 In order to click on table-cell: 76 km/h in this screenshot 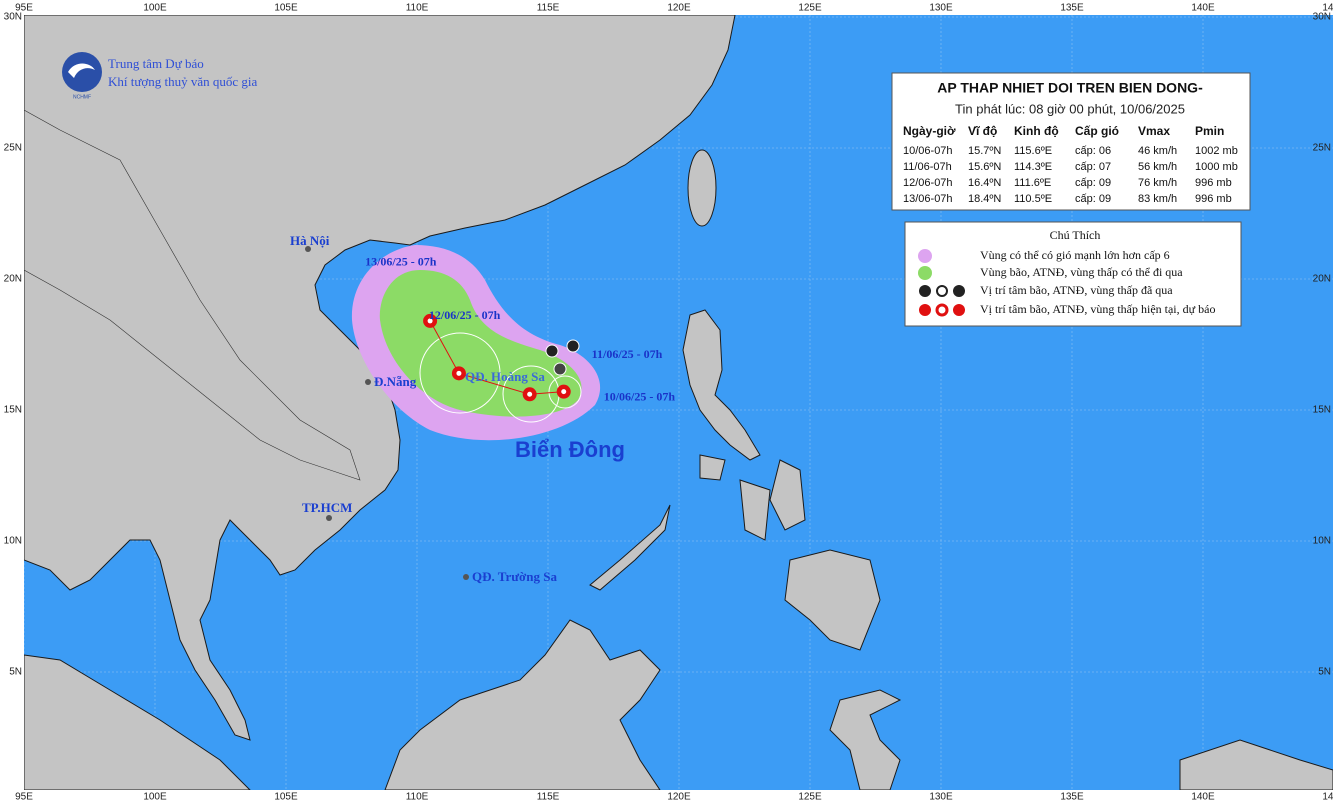, I will do `click(1157, 183)`.